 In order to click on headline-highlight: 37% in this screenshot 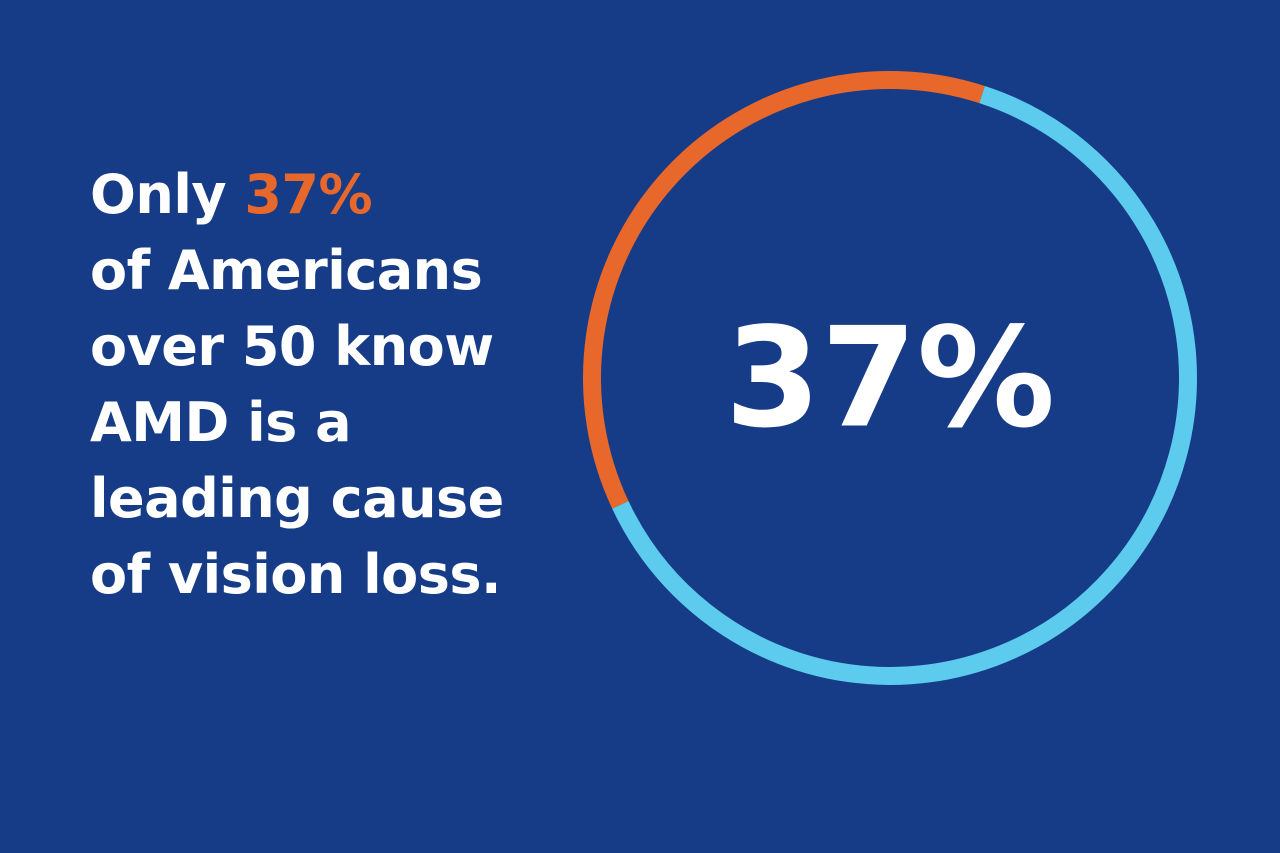, I will do `click(308, 194)`.